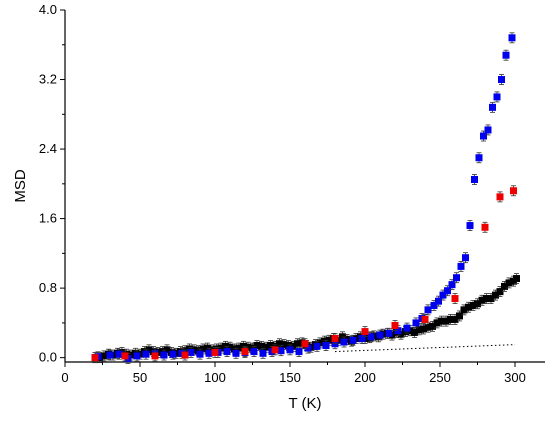  Describe the element at coordinates (64, 377) in the screenshot. I see `x-tick-label: 0` at that location.